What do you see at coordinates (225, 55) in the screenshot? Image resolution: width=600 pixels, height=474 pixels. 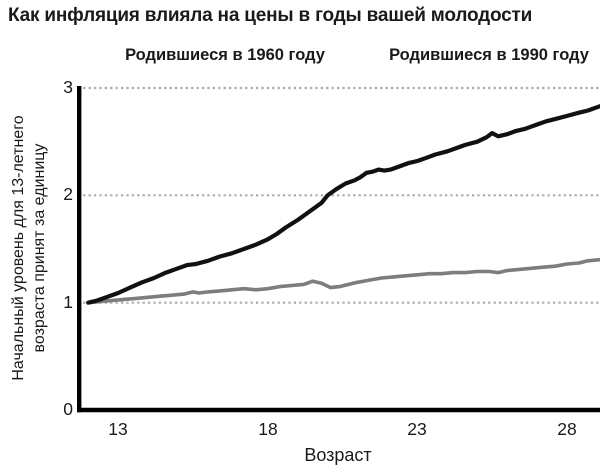 I see `legend-label-born-1960: Родившиеся в 1960 году` at bounding box center [225, 55].